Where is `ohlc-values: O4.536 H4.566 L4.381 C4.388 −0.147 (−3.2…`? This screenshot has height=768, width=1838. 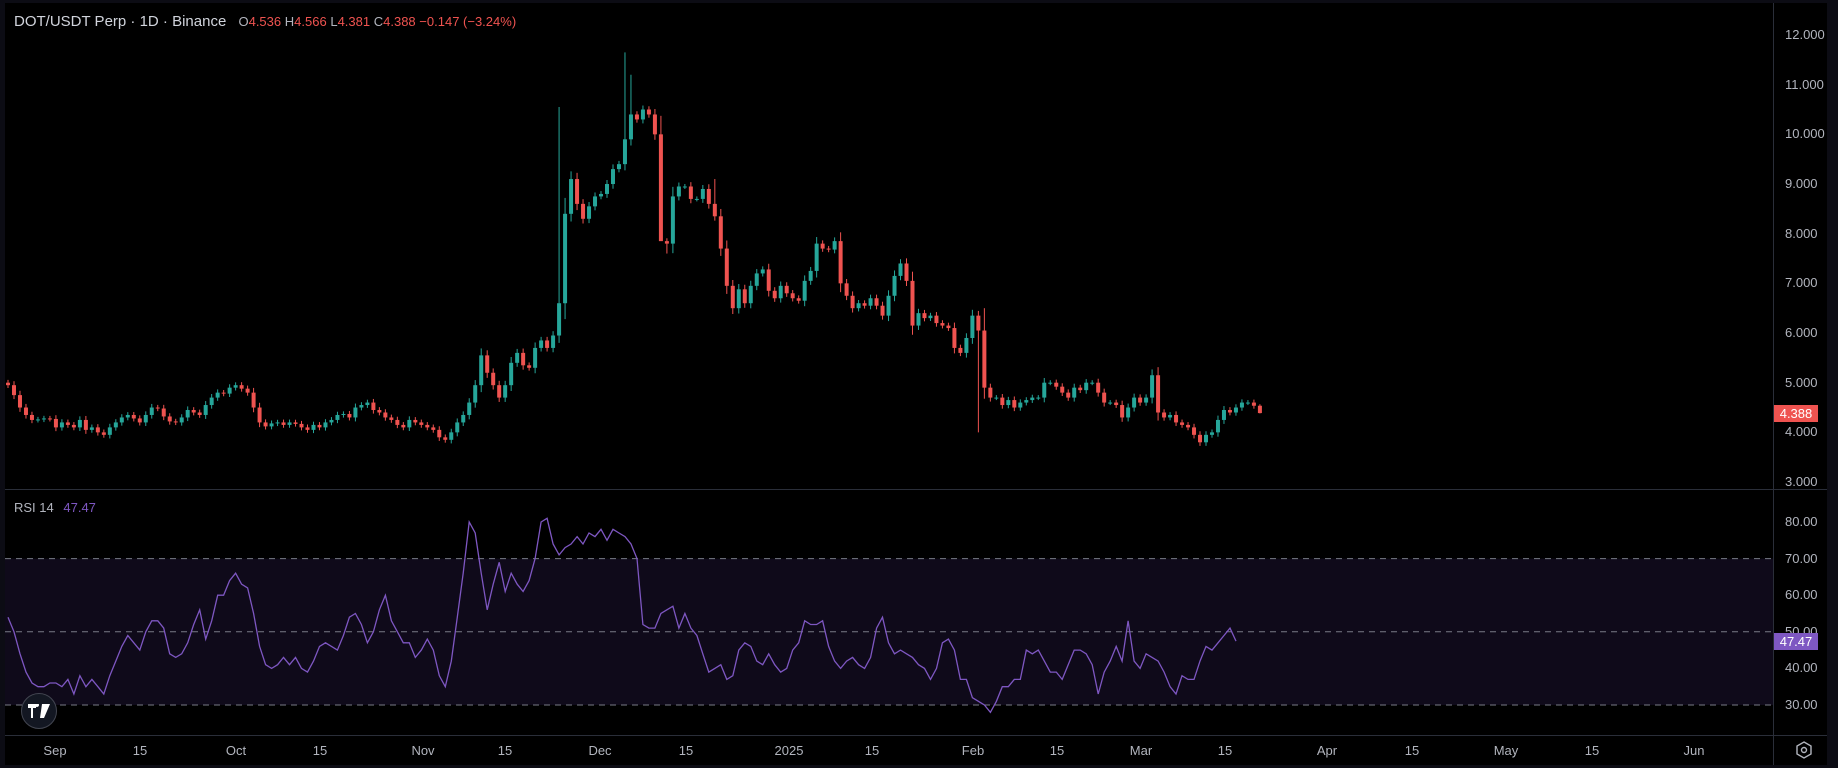
ohlc-values: O4.536 H4.566 L4.381 C4.388 −0.147 (−3.2… is located at coordinates (377, 21).